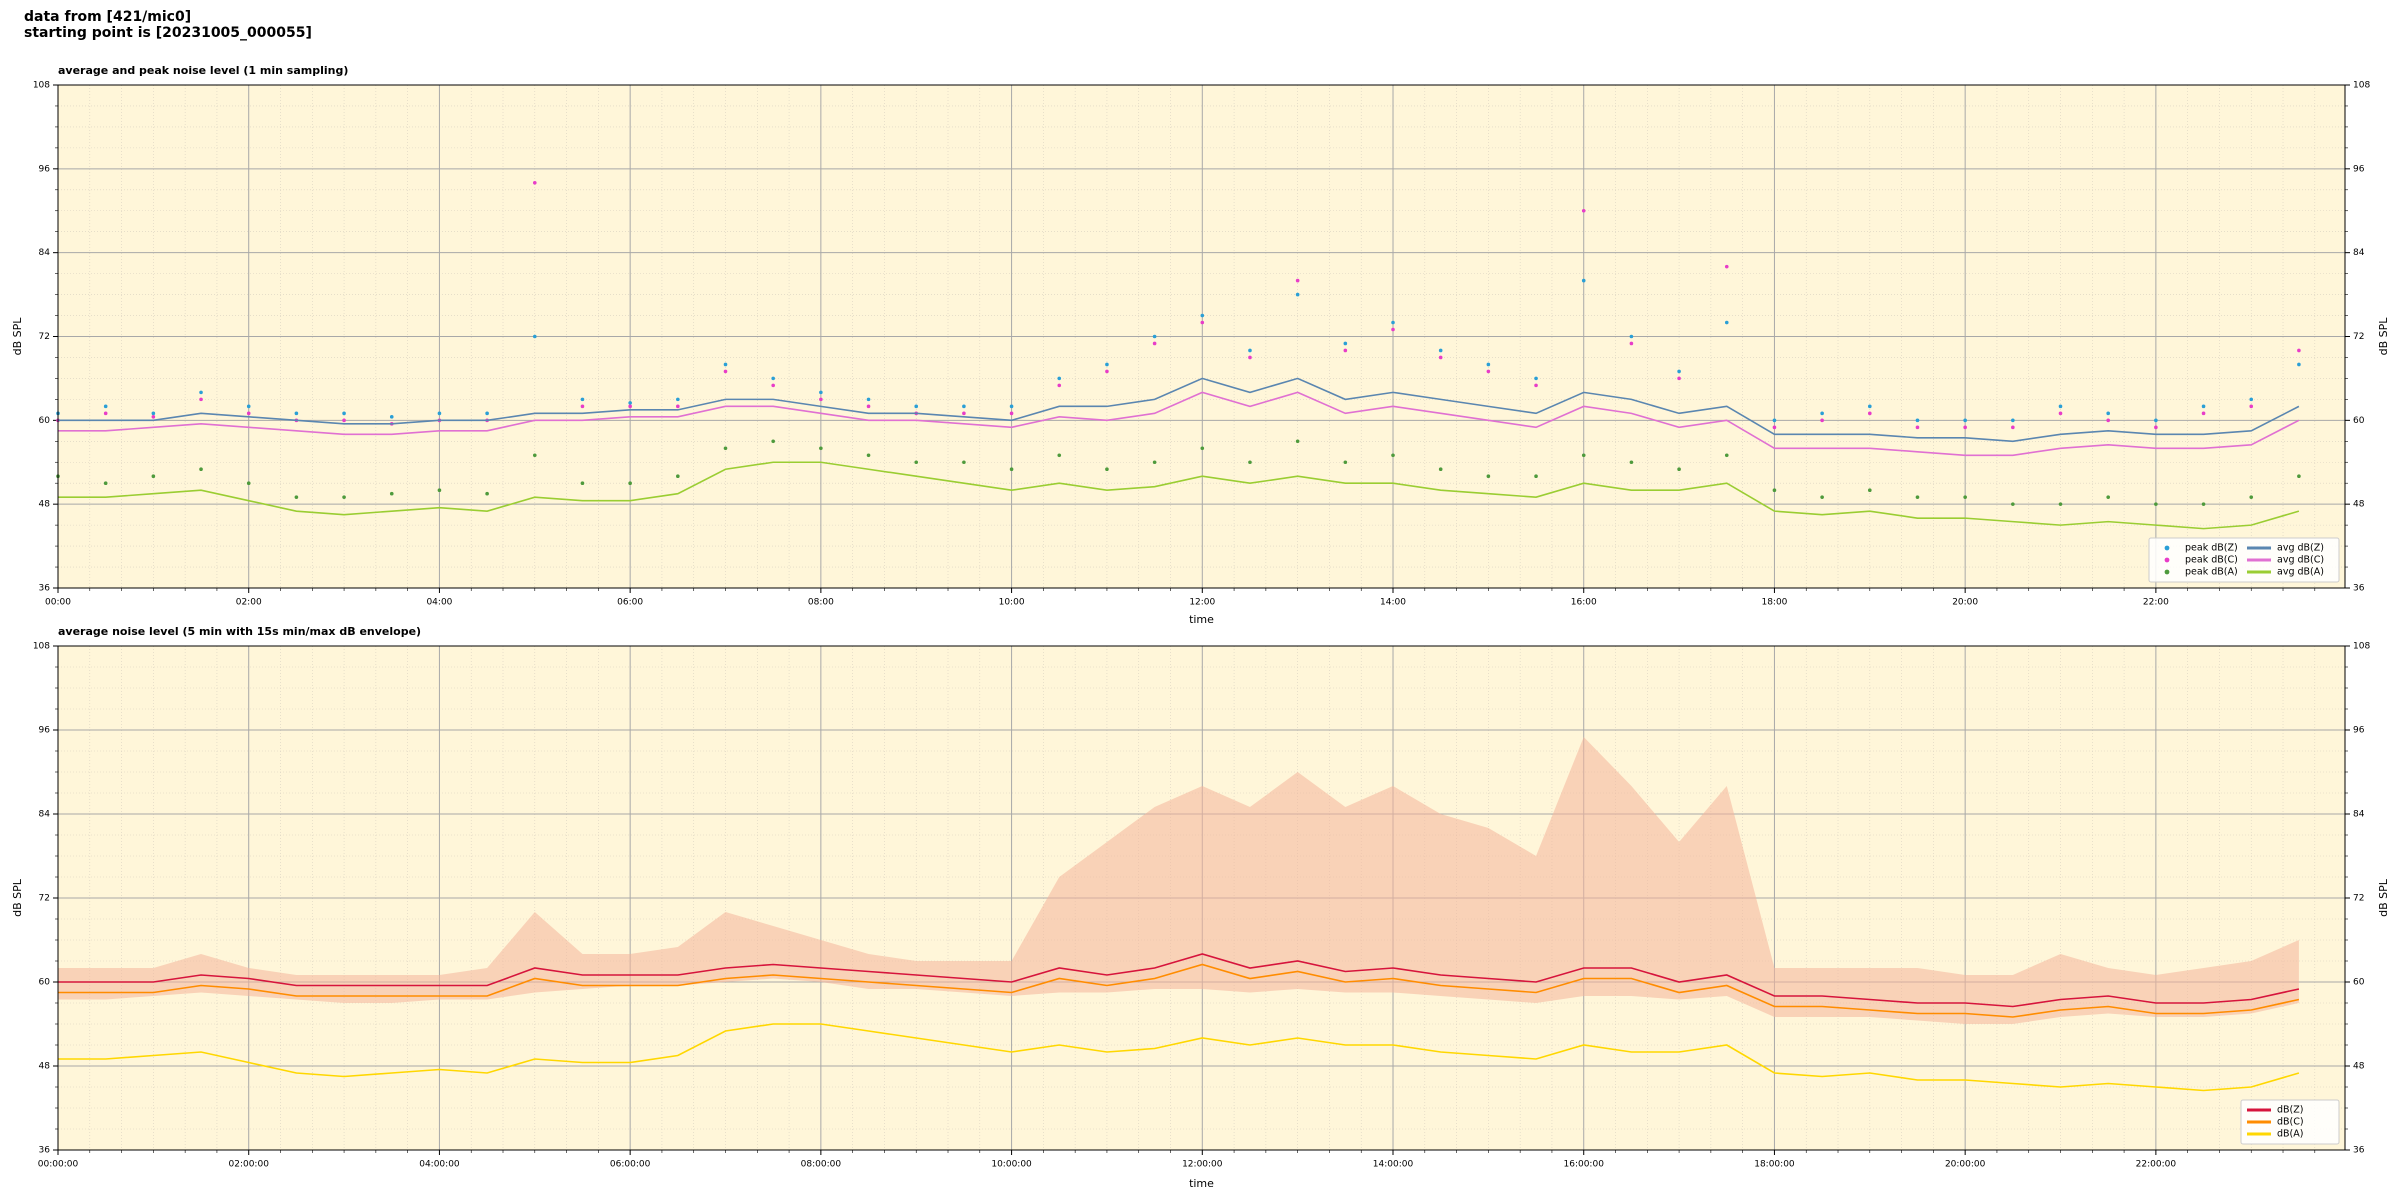 Image resolution: width=2400 pixels, height=1200 pixels. What do you see at coordinates (439, 1165) in the screenshot?
I see `x-tick-label: 04:00:00` at bounding box center [439, 1165].